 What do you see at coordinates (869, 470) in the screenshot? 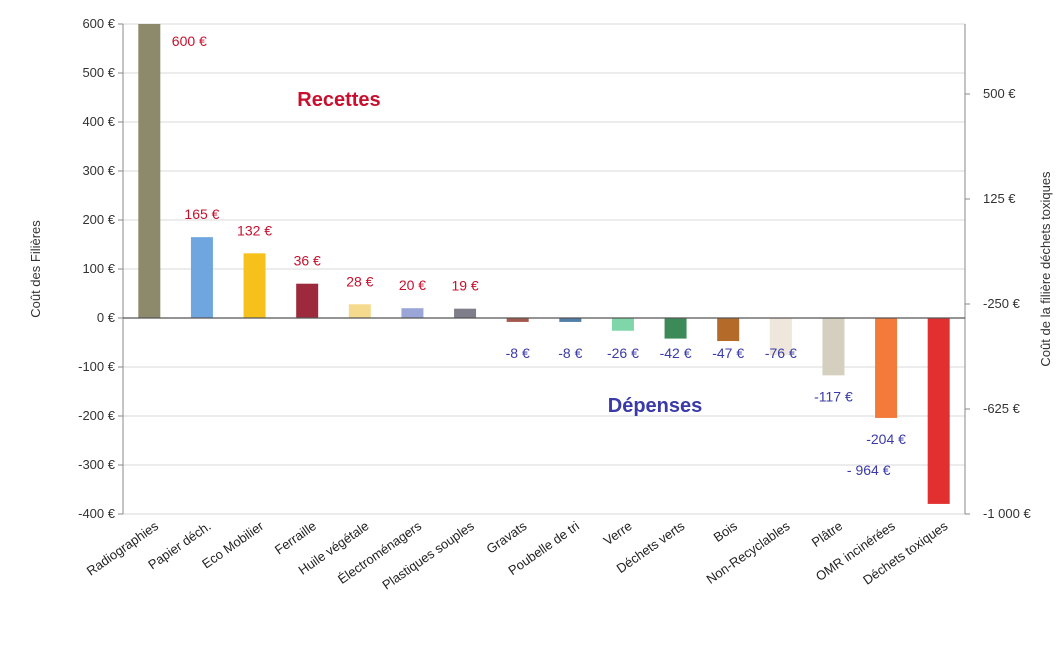
I see `data-label: - 964 €` at bounding box center [869, 470].